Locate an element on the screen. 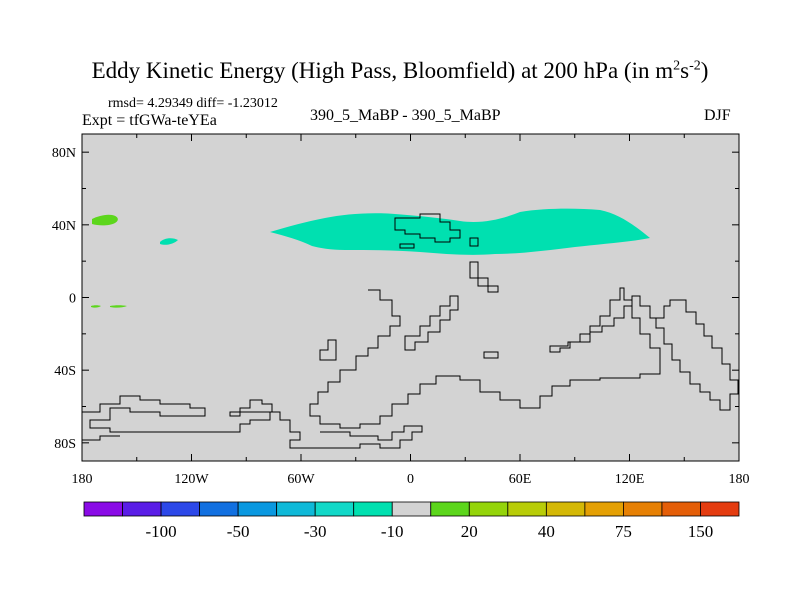 The image size is (800, 600). coastline-asia is located at coordinates (427, 228).